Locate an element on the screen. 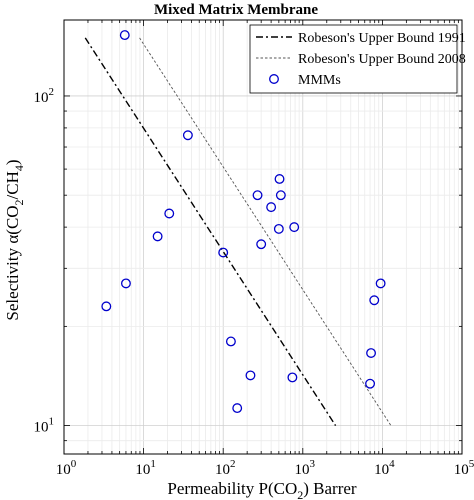  legend-entry-label: Robeson's Upper Bound 2008 is located at coordinates (382, 59).